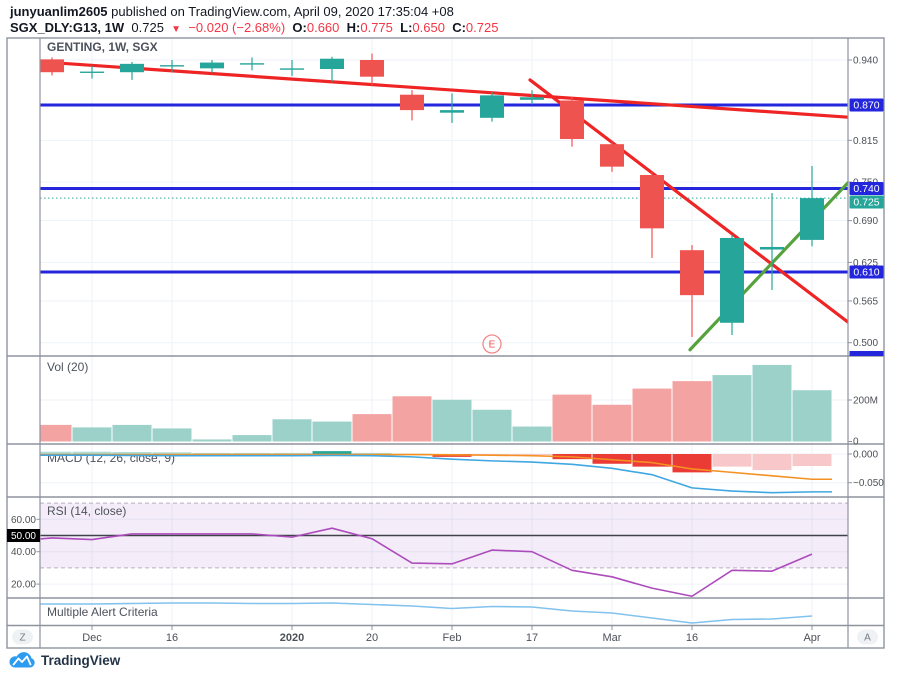 This screenshot has height=677, width=900. I want to click on svg-text: 0.610, so click(866, 273).